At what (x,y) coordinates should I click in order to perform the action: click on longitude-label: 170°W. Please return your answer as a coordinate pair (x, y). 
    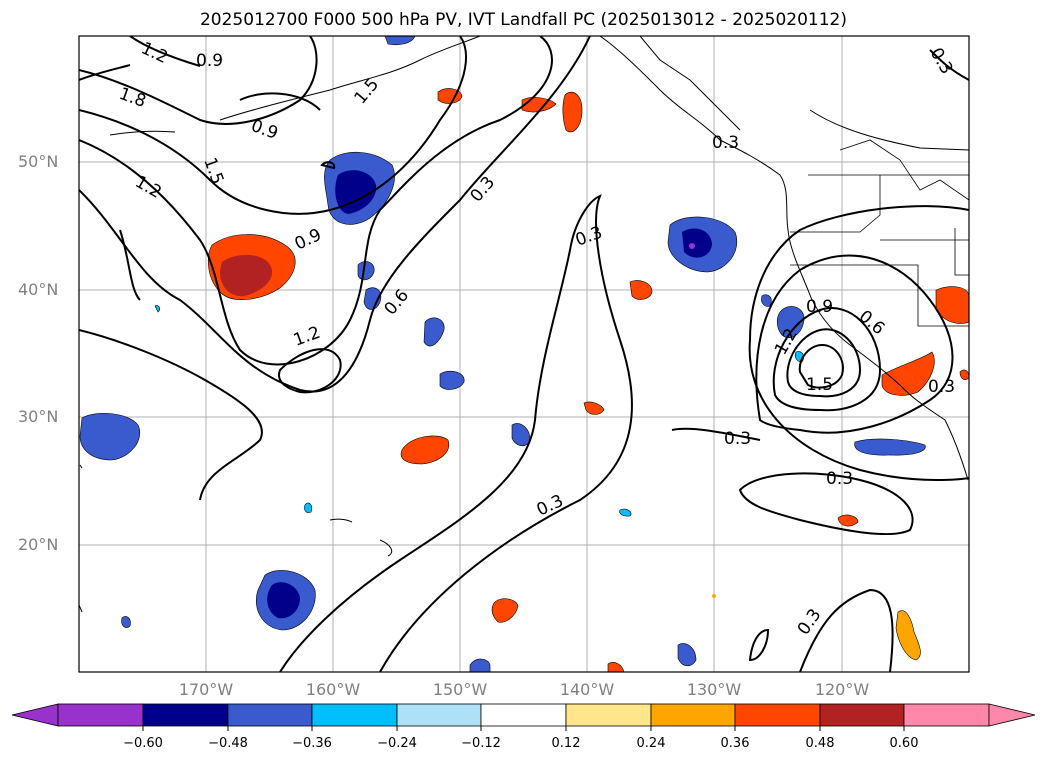
    Looking at the image, I should click on (206, 689).